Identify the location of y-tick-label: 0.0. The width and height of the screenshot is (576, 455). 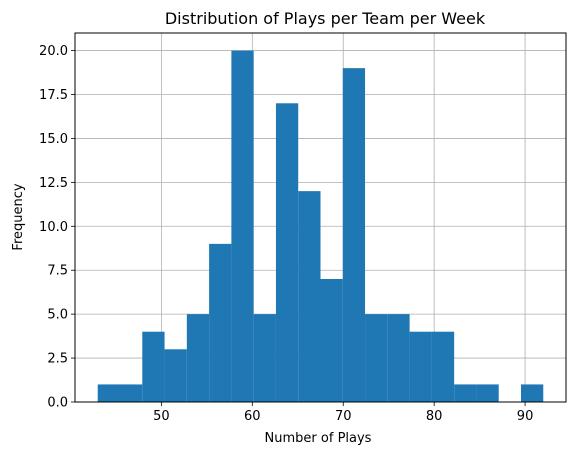
(57, 403).